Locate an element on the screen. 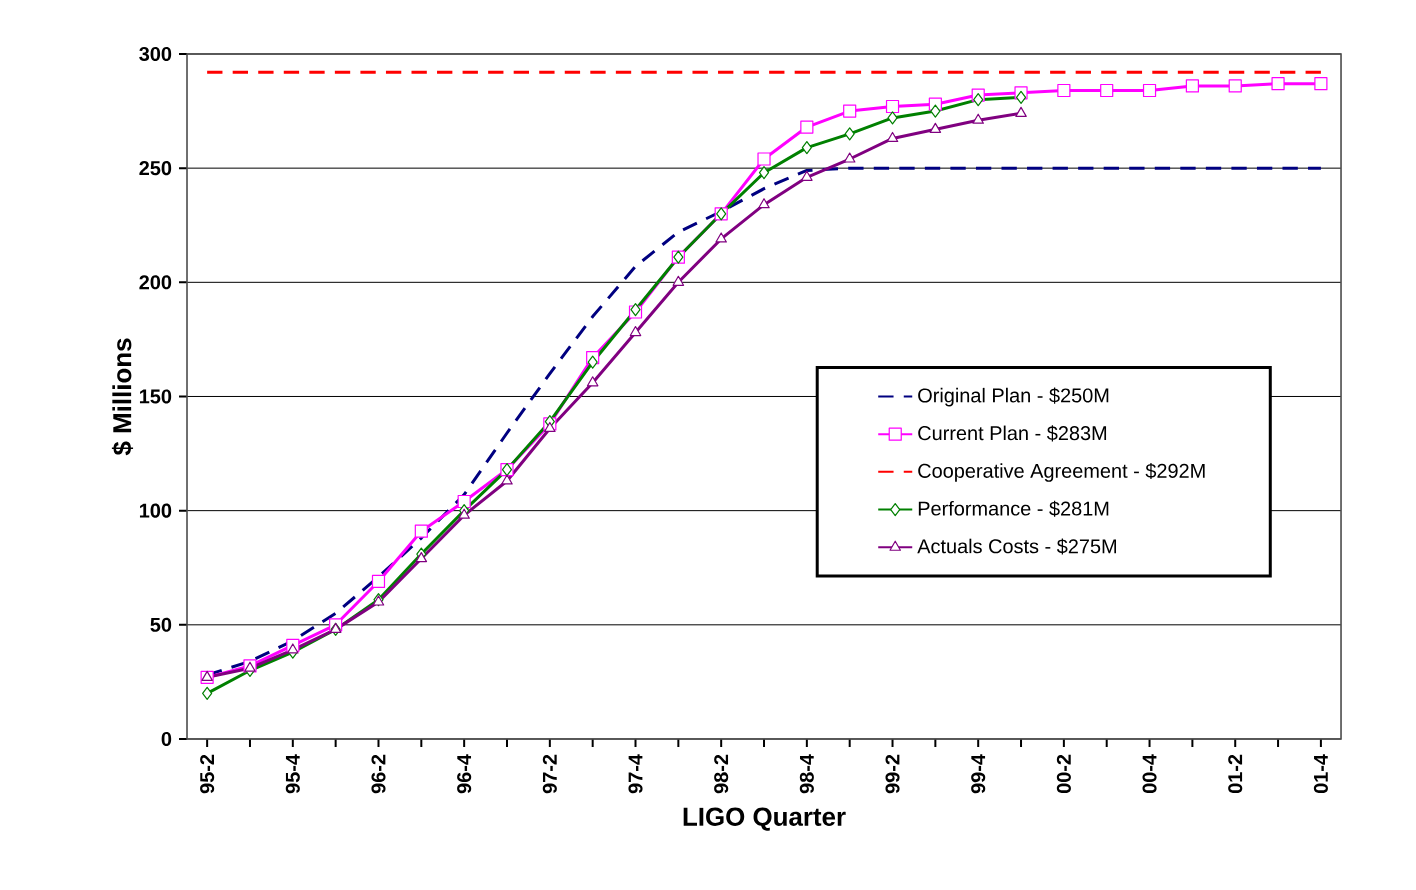  x-tick-label: 99-2 is located at coordinates (892, 774).